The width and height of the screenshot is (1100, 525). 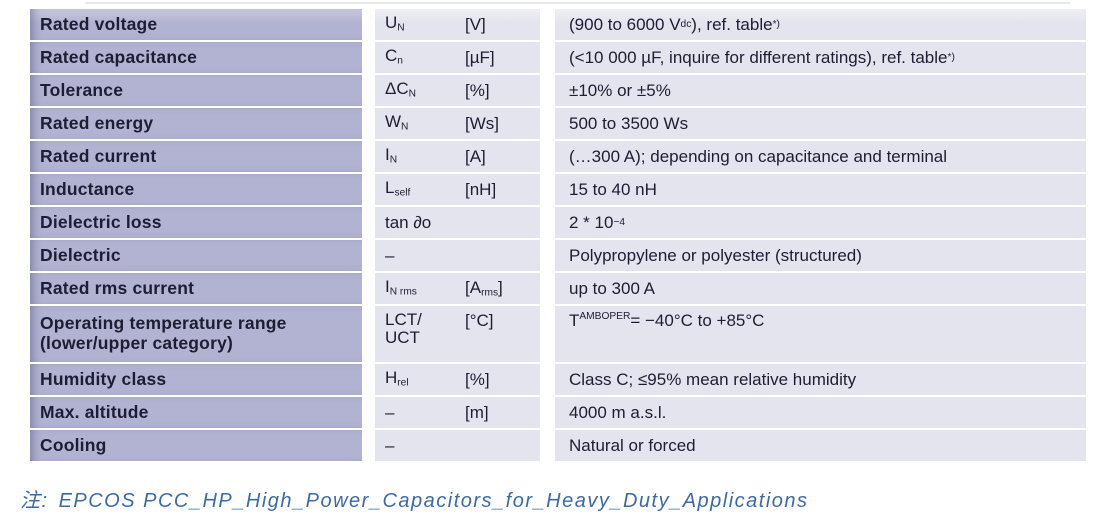 I want to click on value-cell: Natural or forced, so click(x=820, y=445).